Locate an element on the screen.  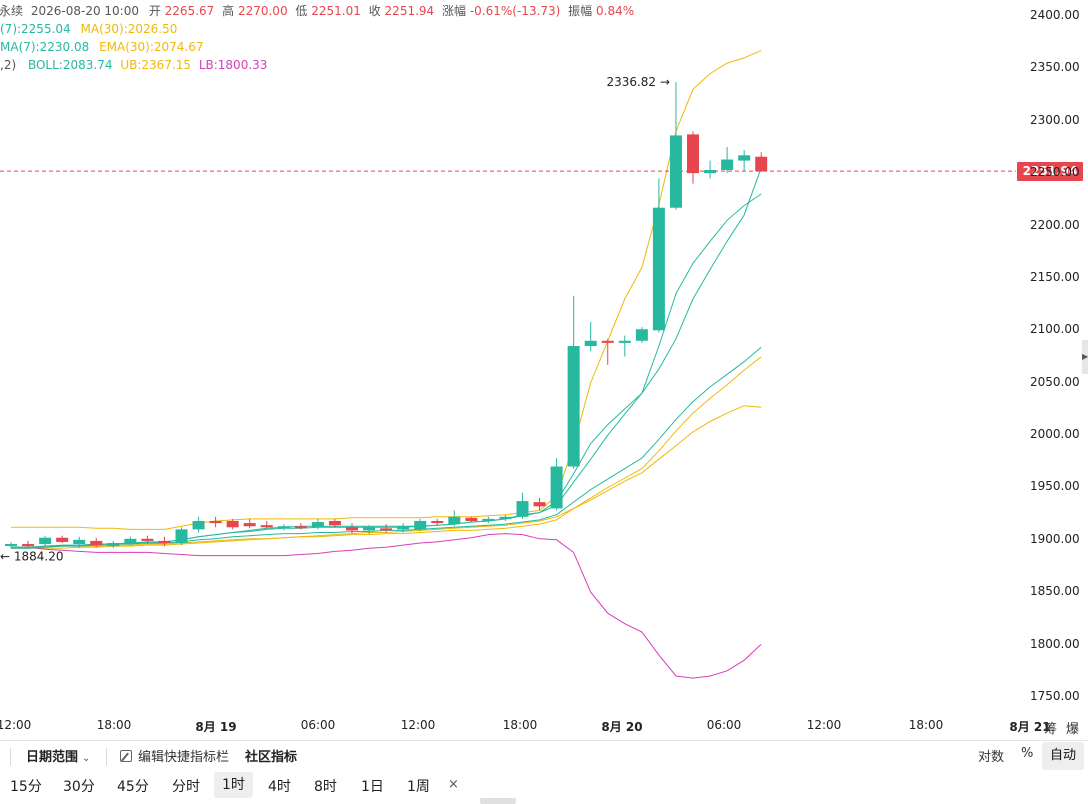
price-tick-label: 2050.00 is located at coordinates (1055, 381).